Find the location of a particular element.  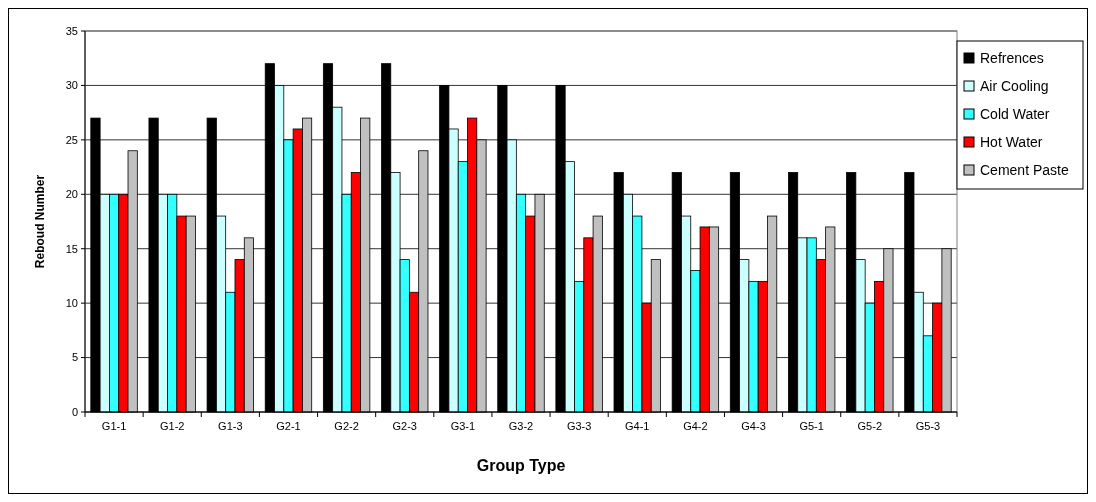

x-tick-label: G1-2 is located at coordinates (172, 426).